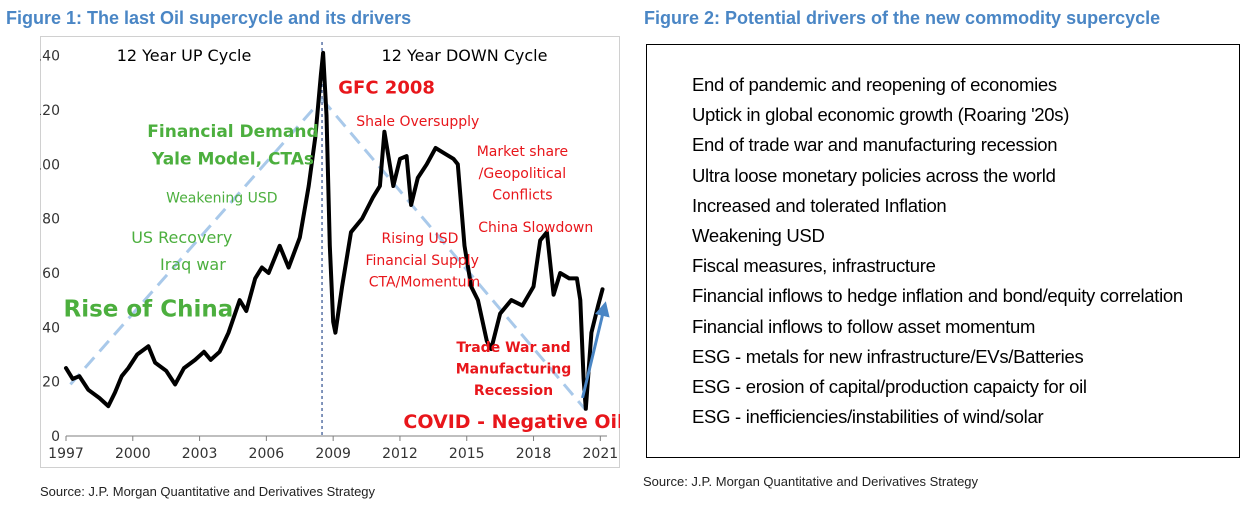 Image resolution: width=1259 pixels, height=508 pixels. Describe the element at coordinates (511, 422) in the screenshot. I see `chart-annotation: COVID - Negative Oil` at that location.